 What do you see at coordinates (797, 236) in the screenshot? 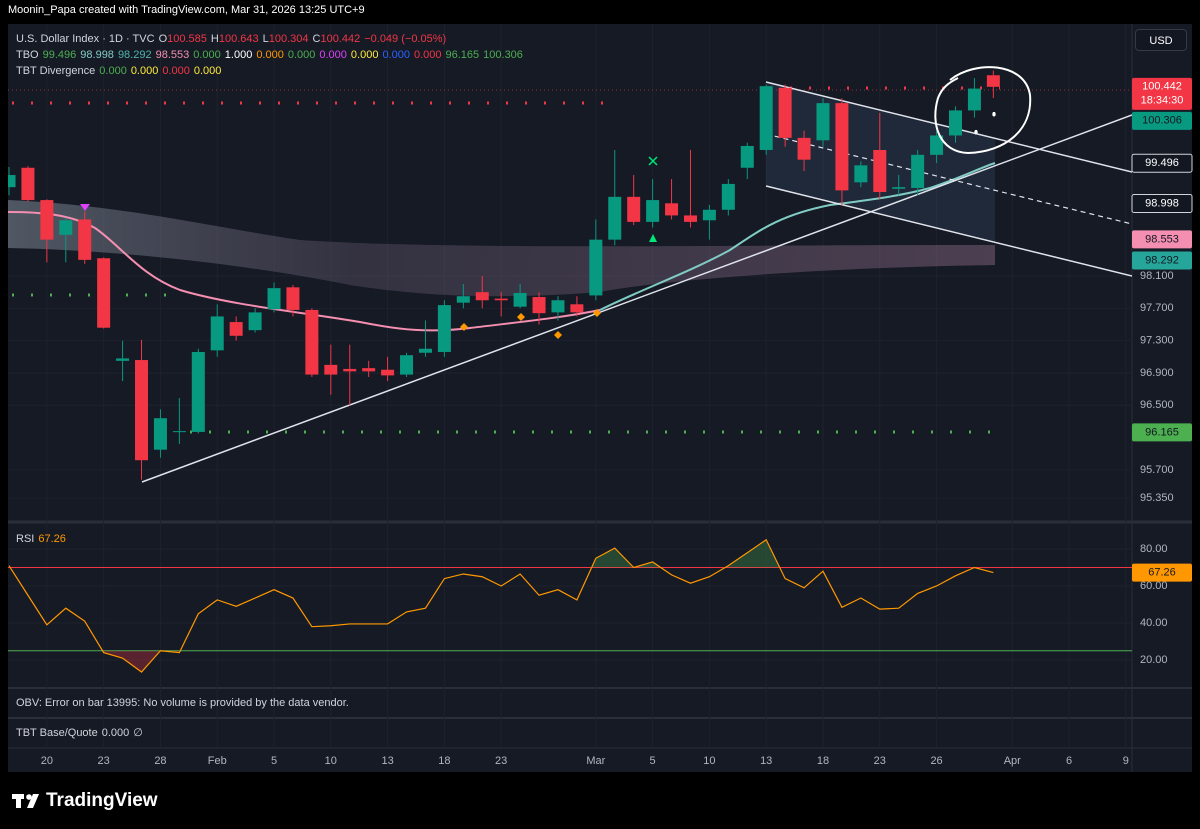
I see `moving-average` at bounding box center [797, 236].